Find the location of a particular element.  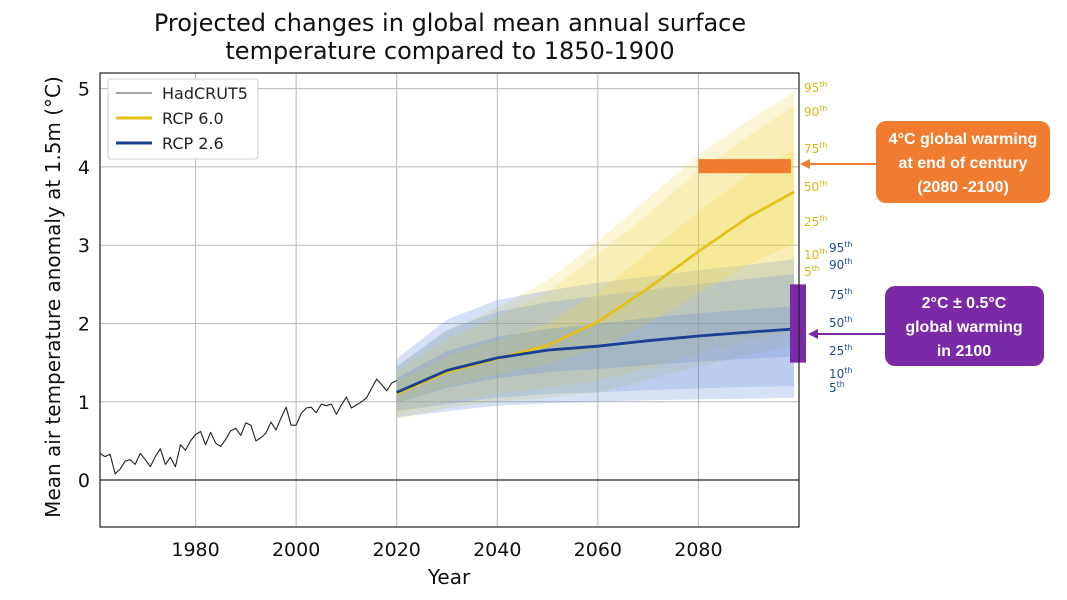

legend-label-hadcrut5: HadCRUT5 is located at coordinates (205, 93).